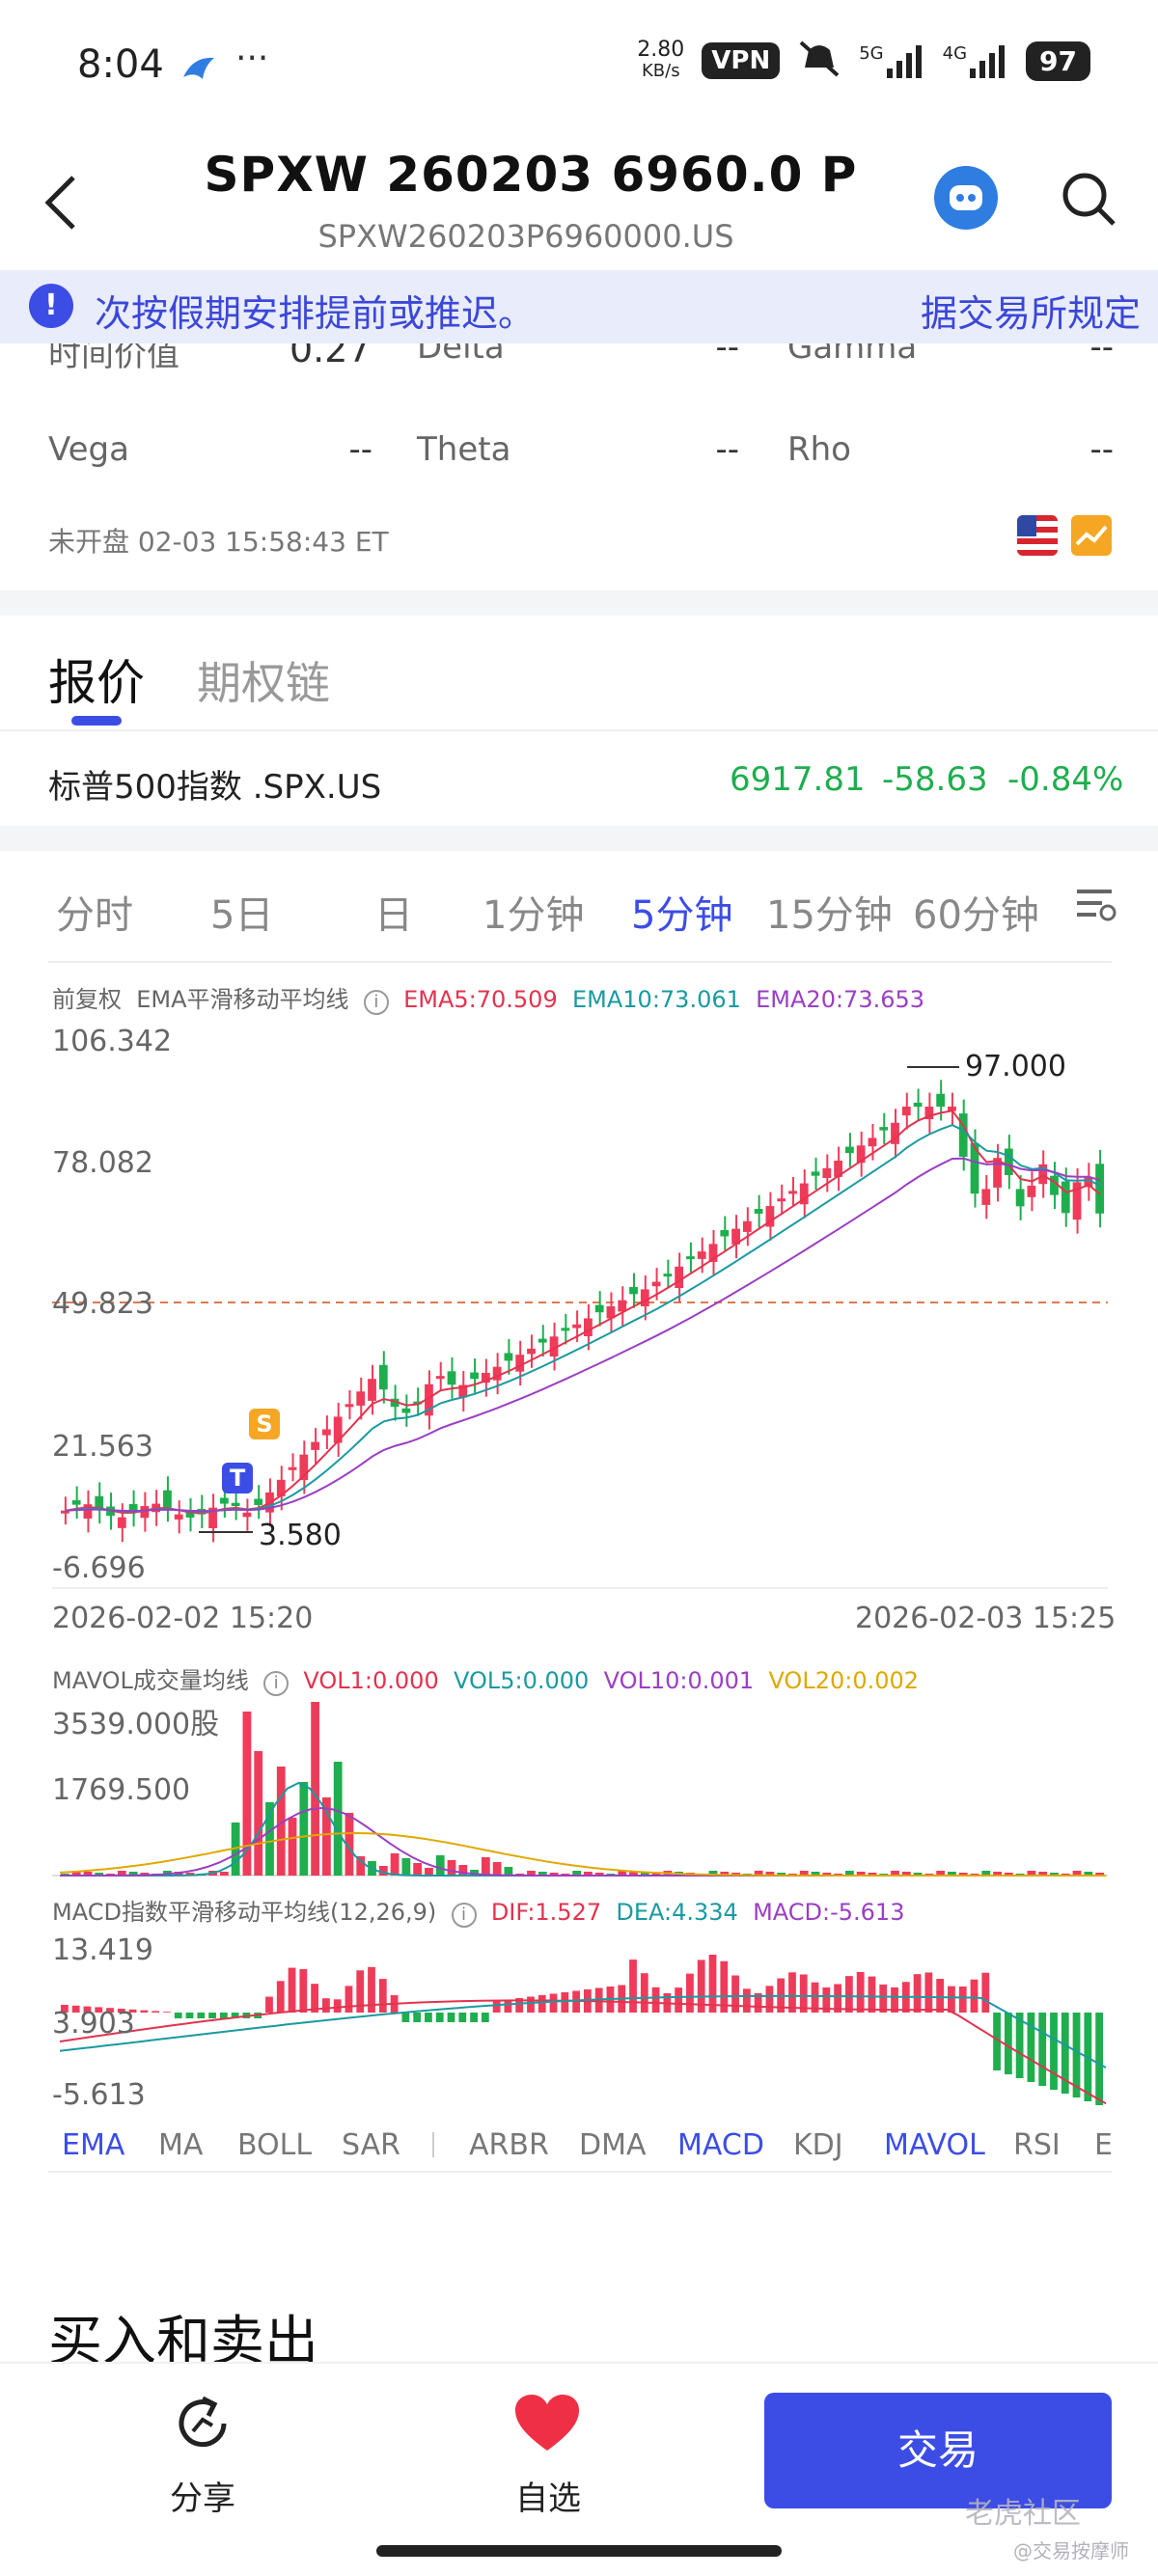  What do you see at coordinates (818, 2145) in the screenshot?
I see `indicator-tab-kdj: KDJ` at bounding box center [818, 2145].